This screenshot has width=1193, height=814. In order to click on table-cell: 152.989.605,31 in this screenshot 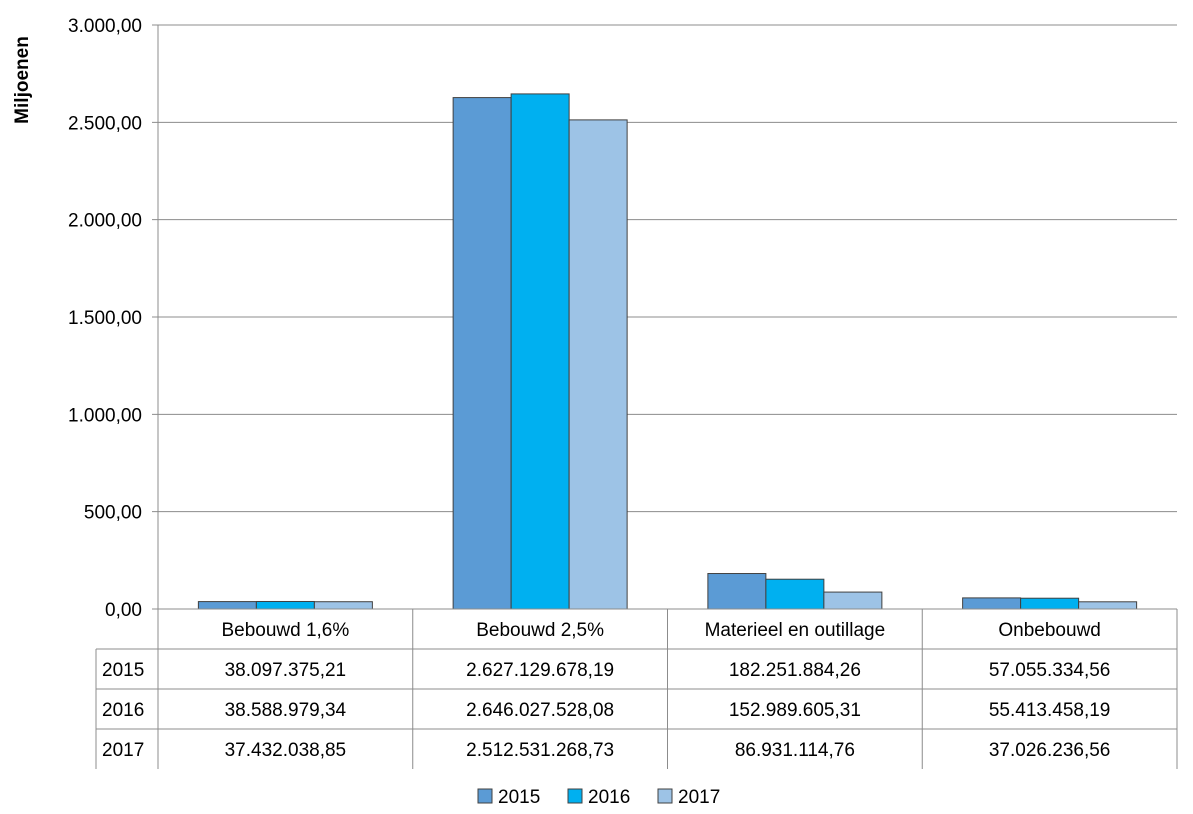, I will do `click(795, 710)`.